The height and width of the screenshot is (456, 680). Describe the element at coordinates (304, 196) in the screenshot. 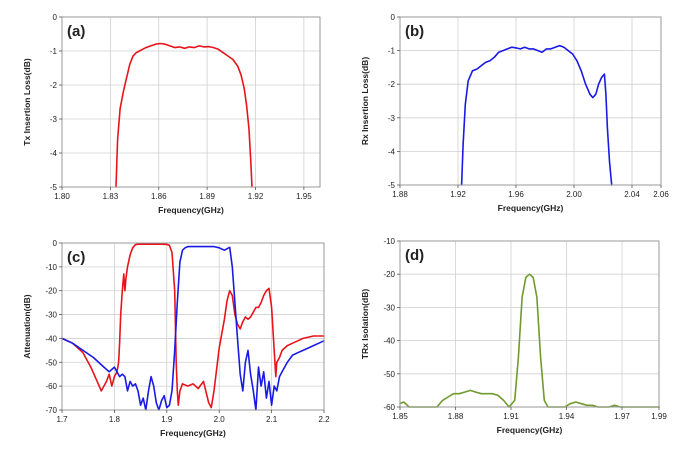

I see `x-tick-label: 1.95` at that location.